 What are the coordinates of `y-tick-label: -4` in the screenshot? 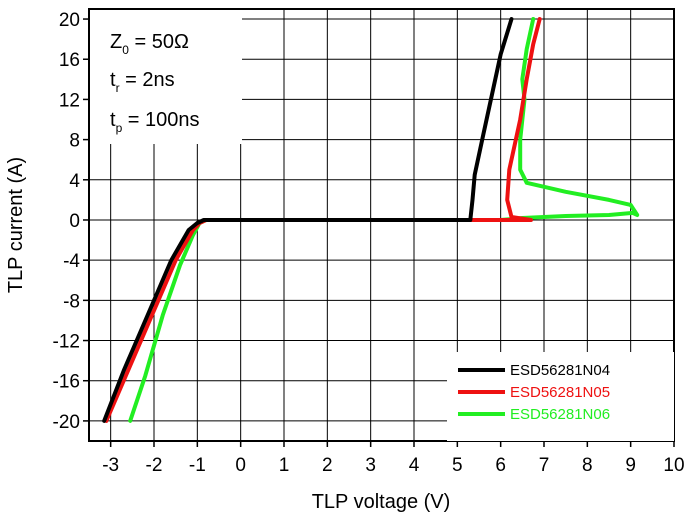 It's located at (71, 261).